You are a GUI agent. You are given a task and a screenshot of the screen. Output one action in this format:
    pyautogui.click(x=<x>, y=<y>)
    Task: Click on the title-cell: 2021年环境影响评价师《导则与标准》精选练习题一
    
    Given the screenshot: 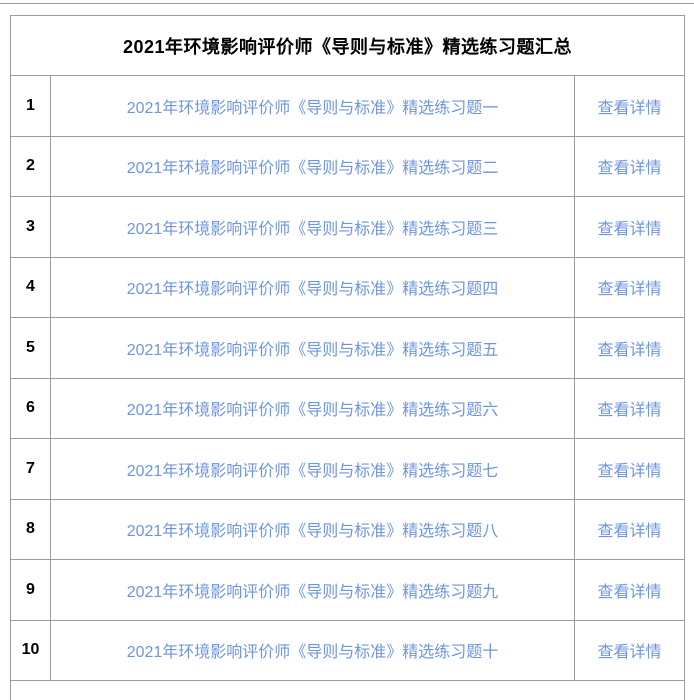 What is the action you would take?
    pyautogui.click(x=312, y=106)
    